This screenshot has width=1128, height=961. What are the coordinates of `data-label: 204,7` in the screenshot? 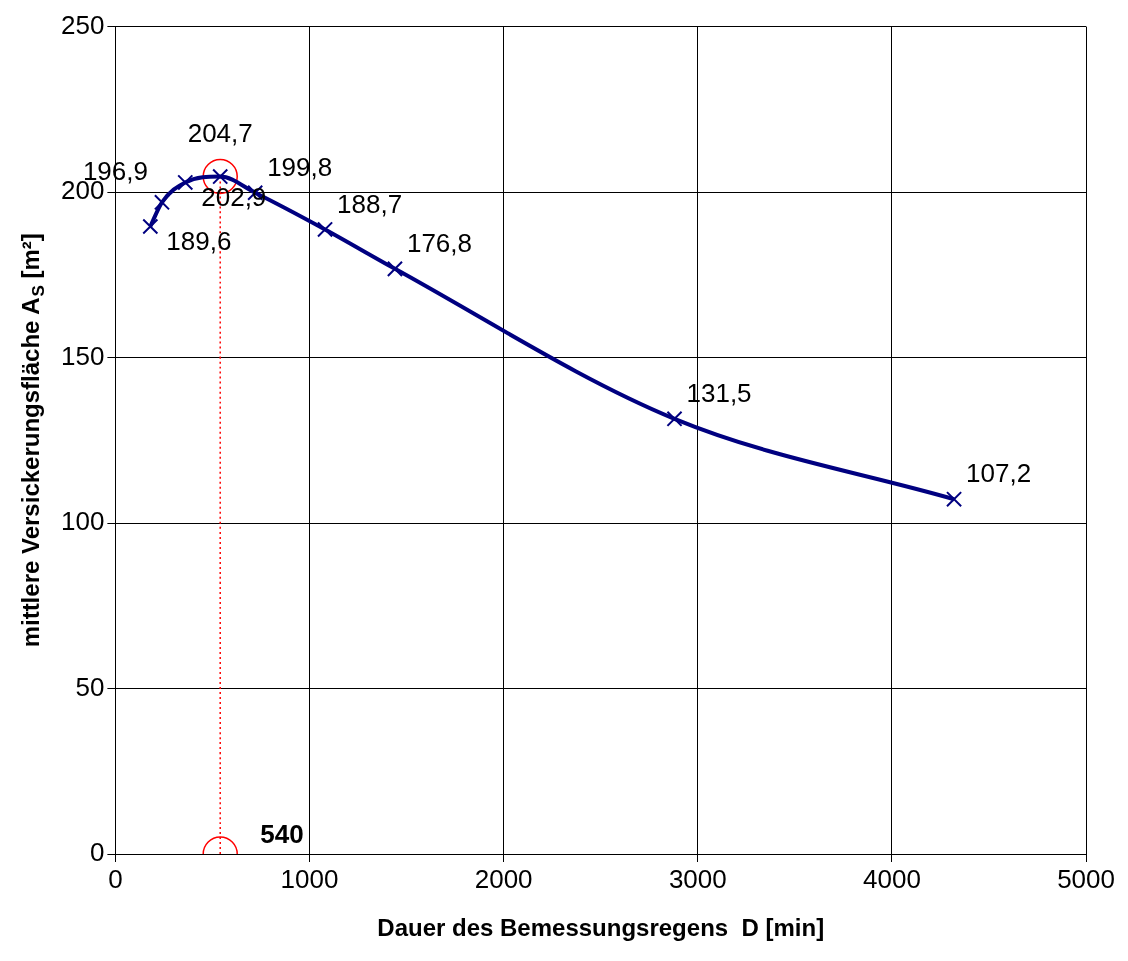 It's located at (220, 132).